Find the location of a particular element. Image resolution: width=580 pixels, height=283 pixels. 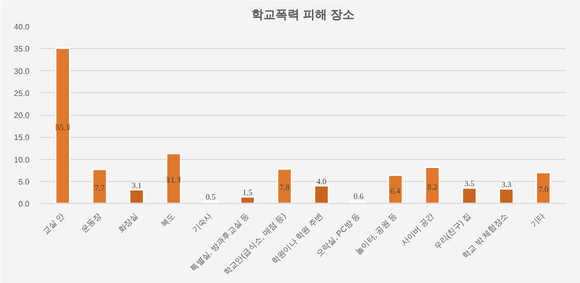

y-tick-label: 25.0 is located at coordinates (22, 93).